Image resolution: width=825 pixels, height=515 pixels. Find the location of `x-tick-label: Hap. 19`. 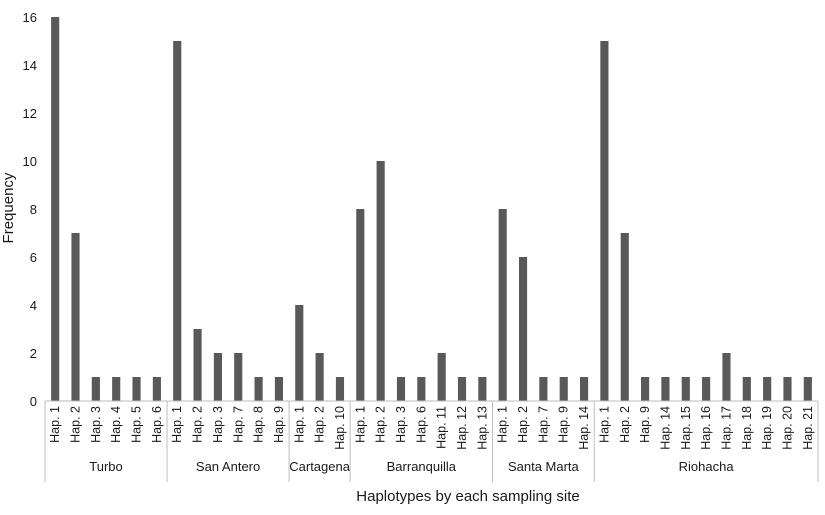

x-tick-label: Hap. 19 is located at coordinates (767, 428).